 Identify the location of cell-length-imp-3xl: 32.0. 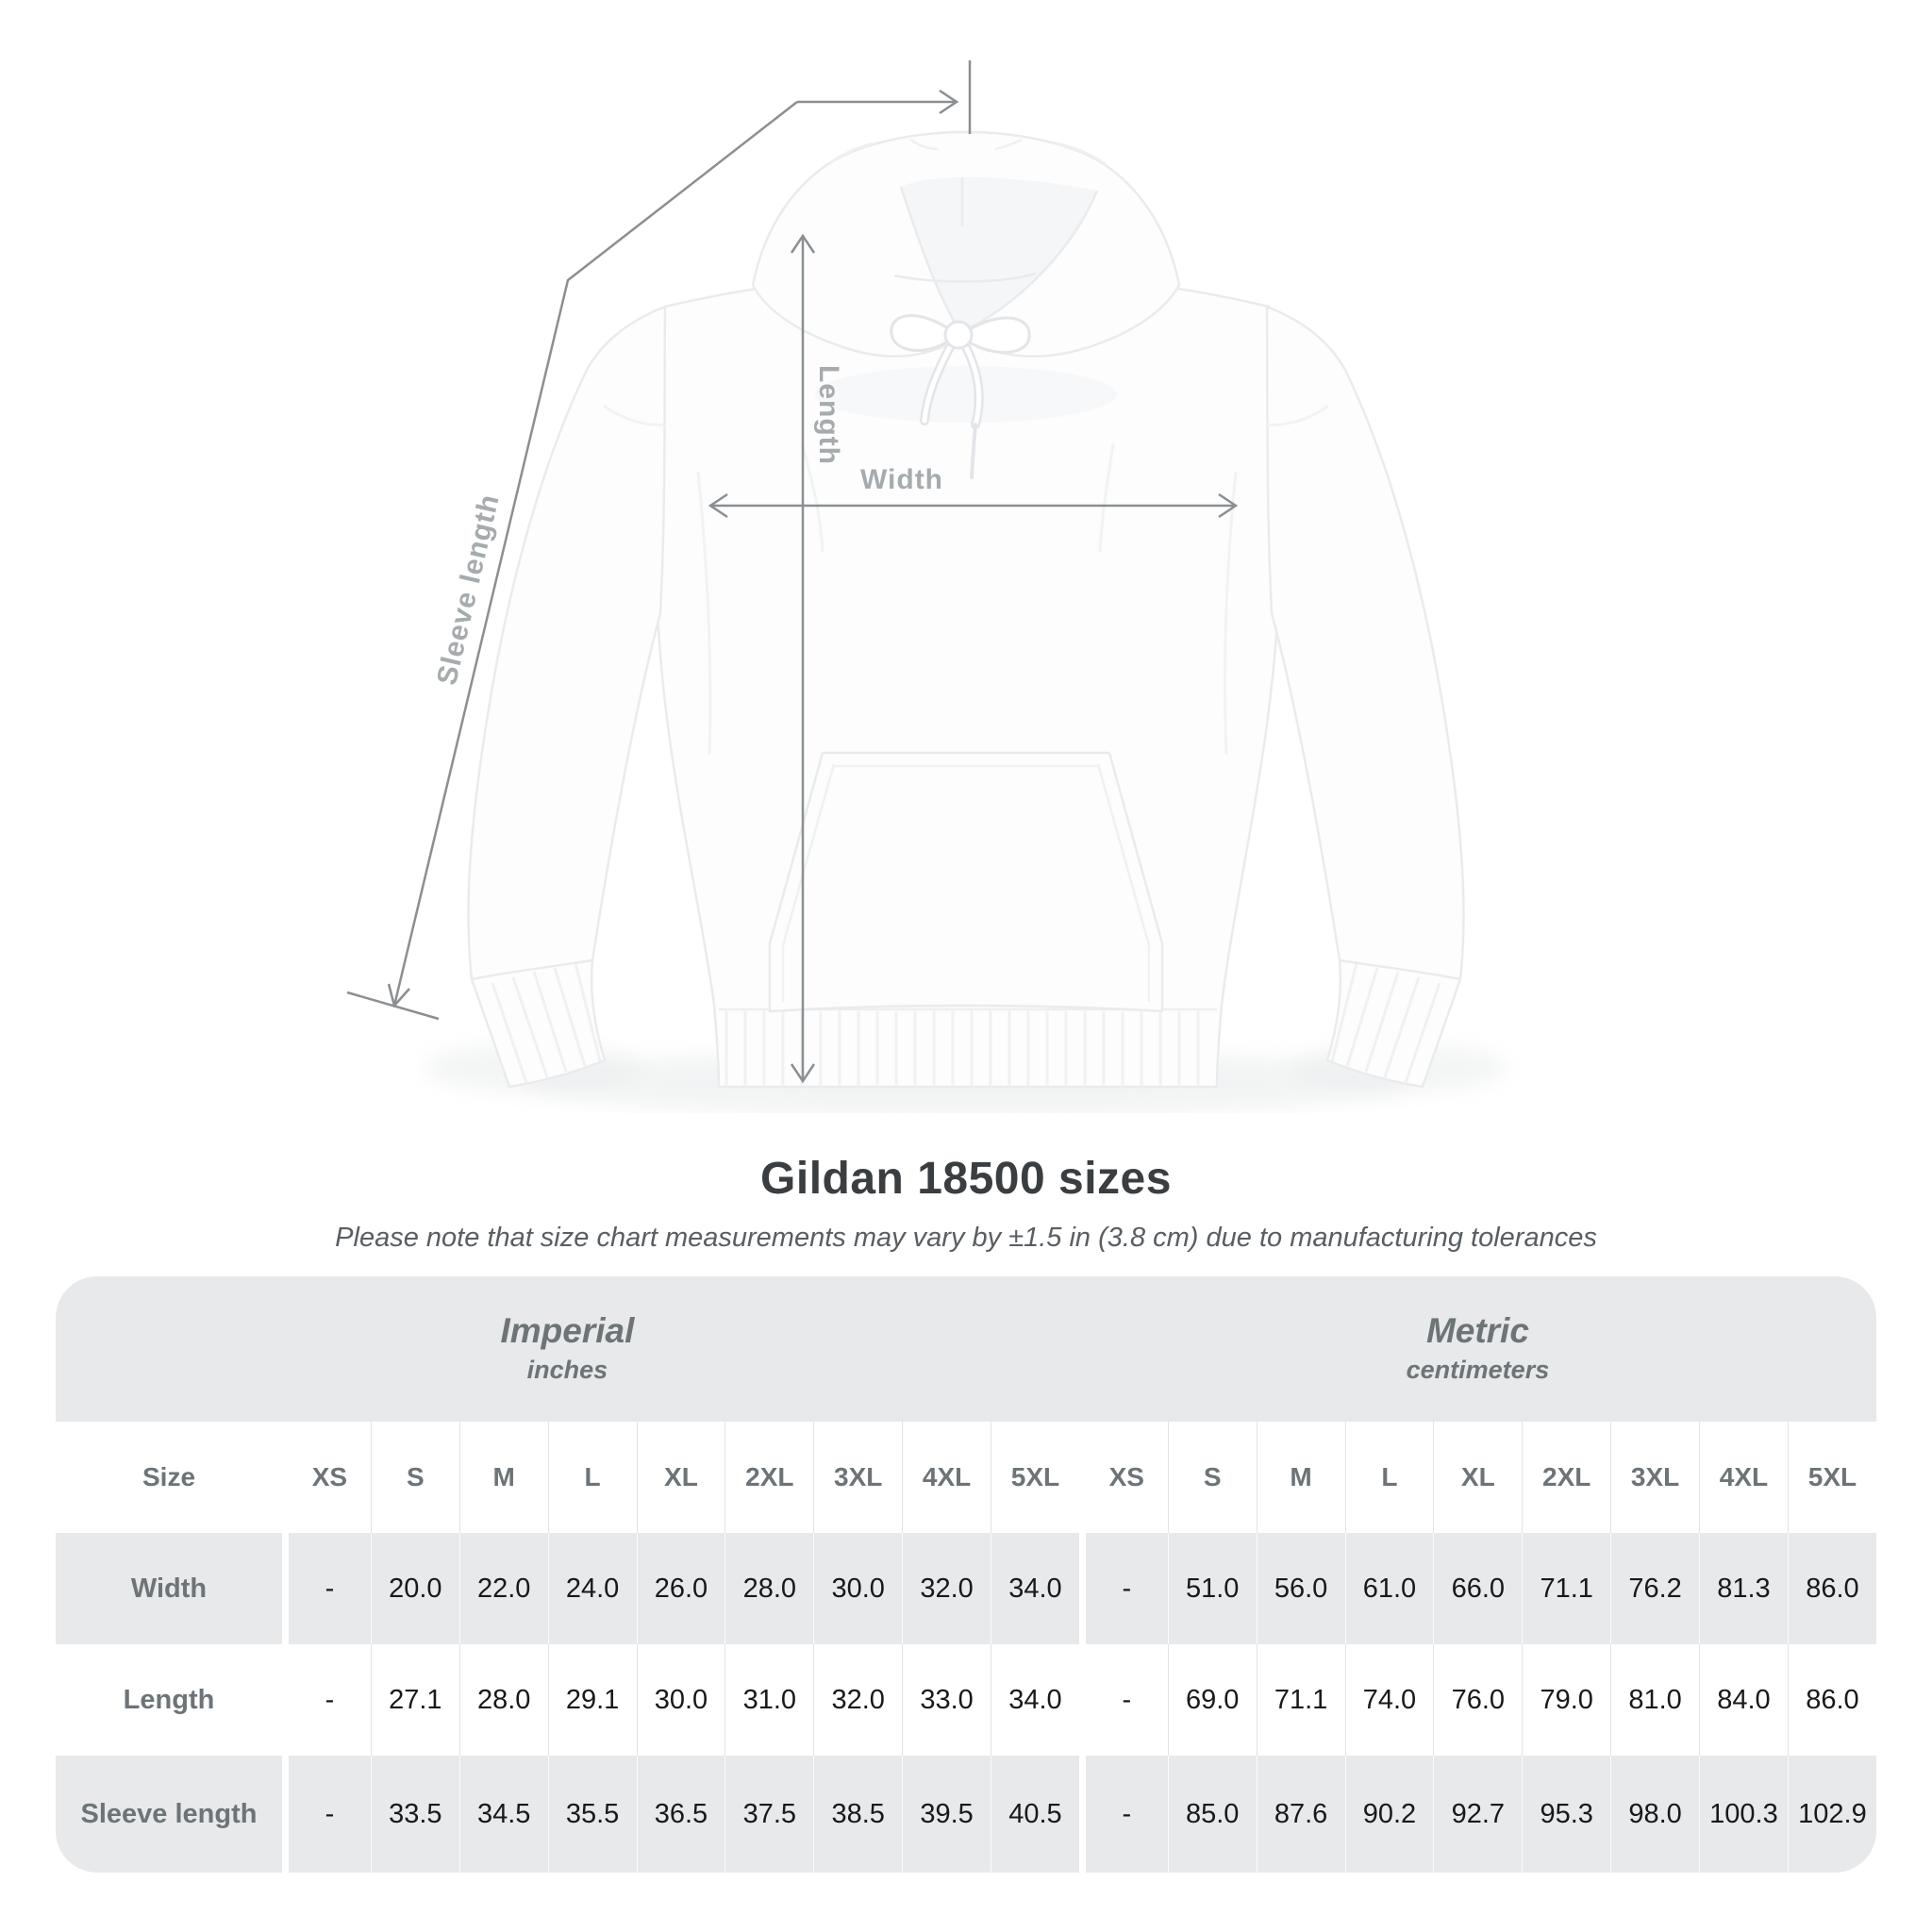
(857, 1700).